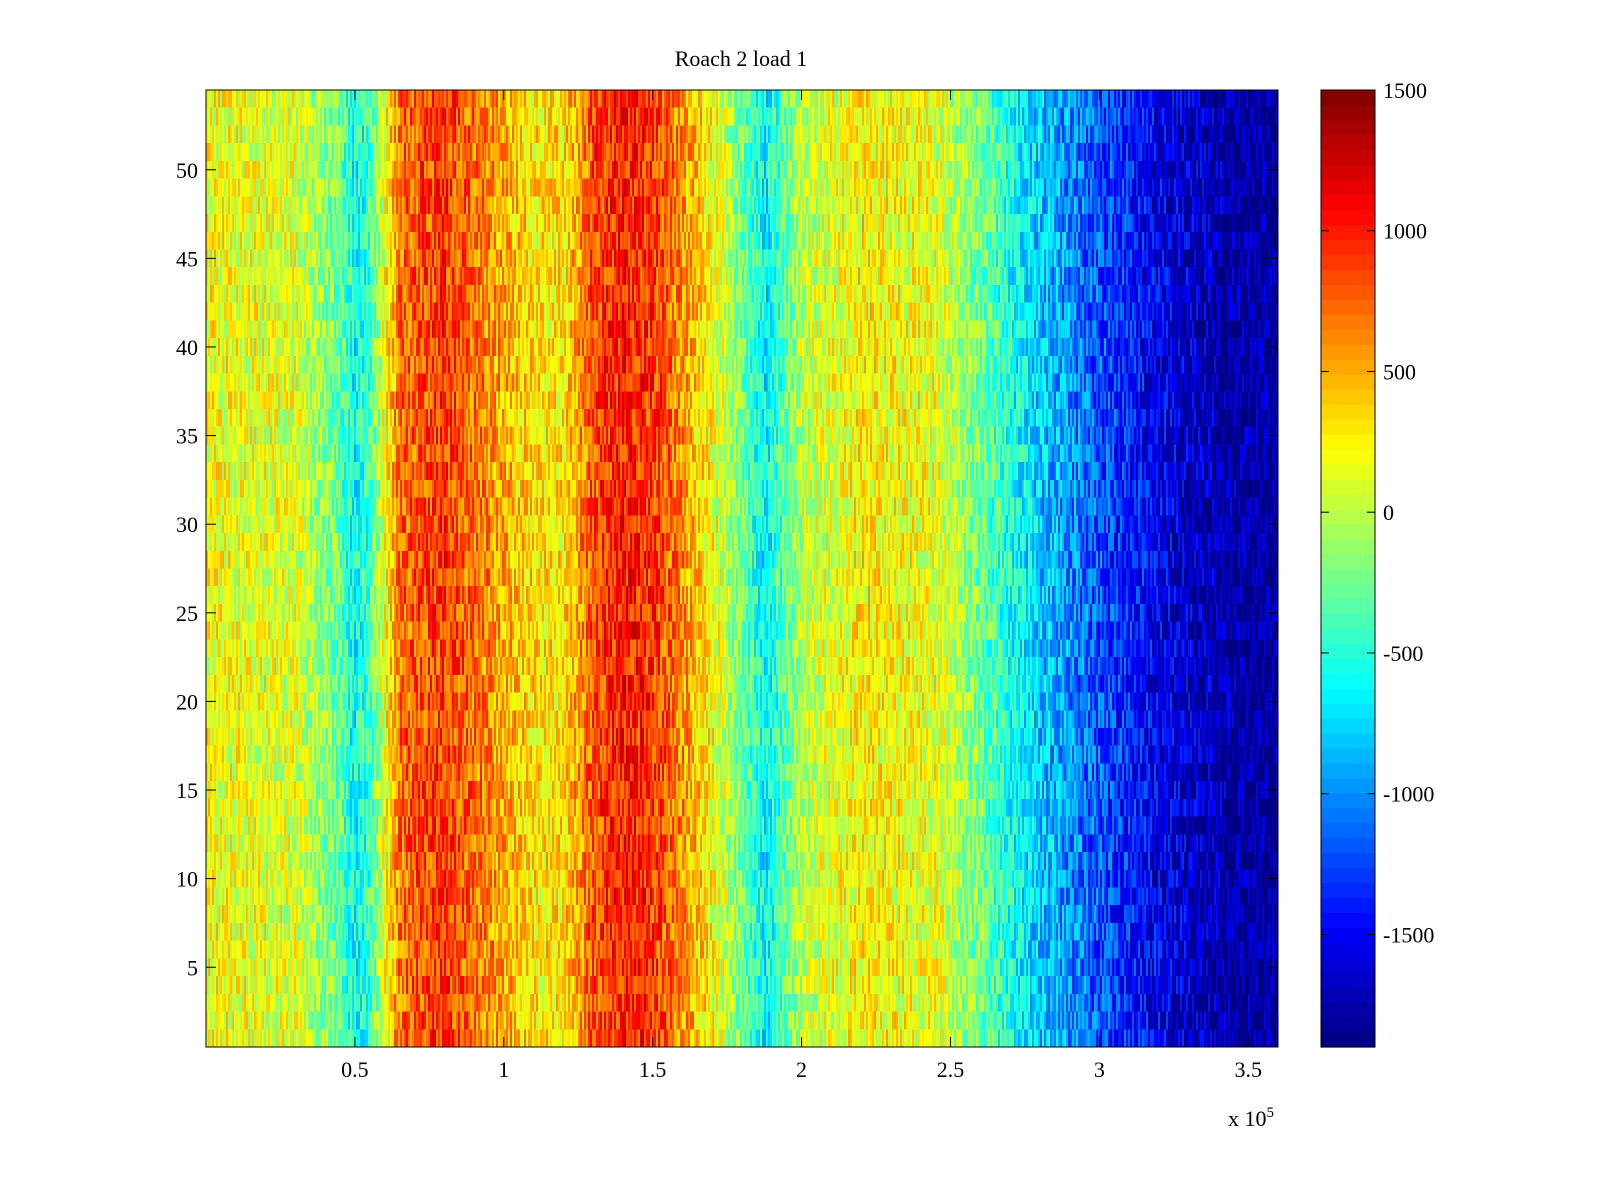 This screenshot has height=1200, width=1600. I want to click on y-tick-label: 20, so click(187, 701).